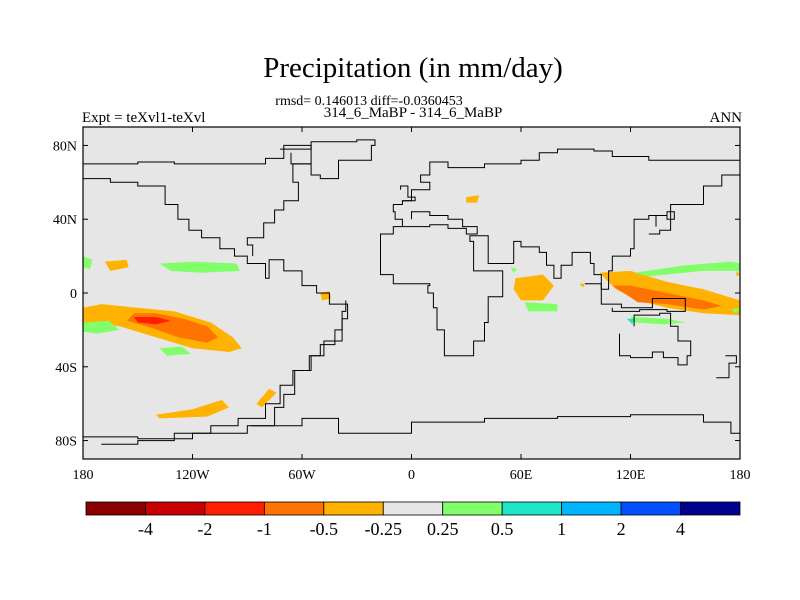 The height and width of the screenshot is (600, 800). I want to click on coastline-australia, so click(655, 339).